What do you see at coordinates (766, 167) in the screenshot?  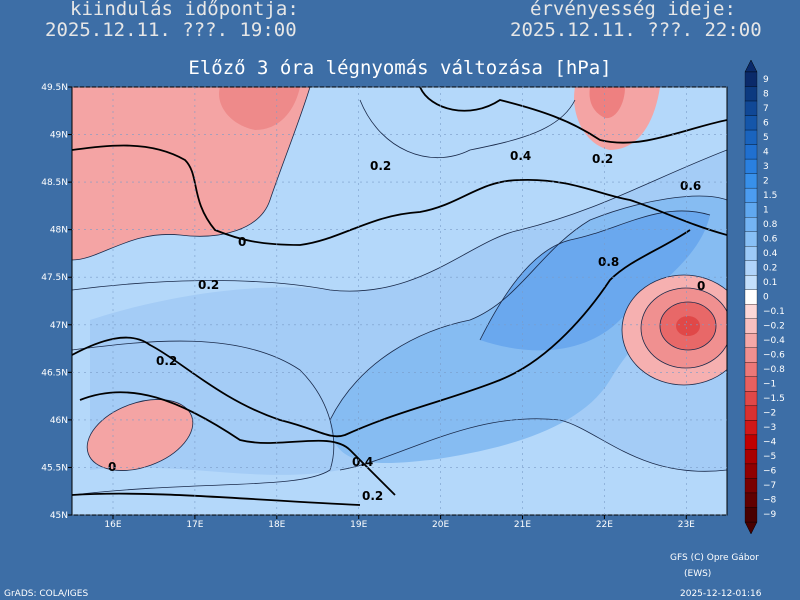 I see `legend-label: 3` at bounding box center [766, 167].